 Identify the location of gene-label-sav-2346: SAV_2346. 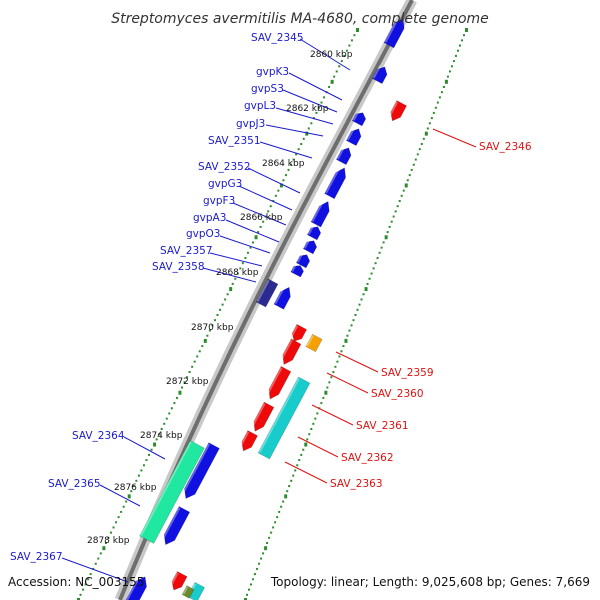
(505, 147).